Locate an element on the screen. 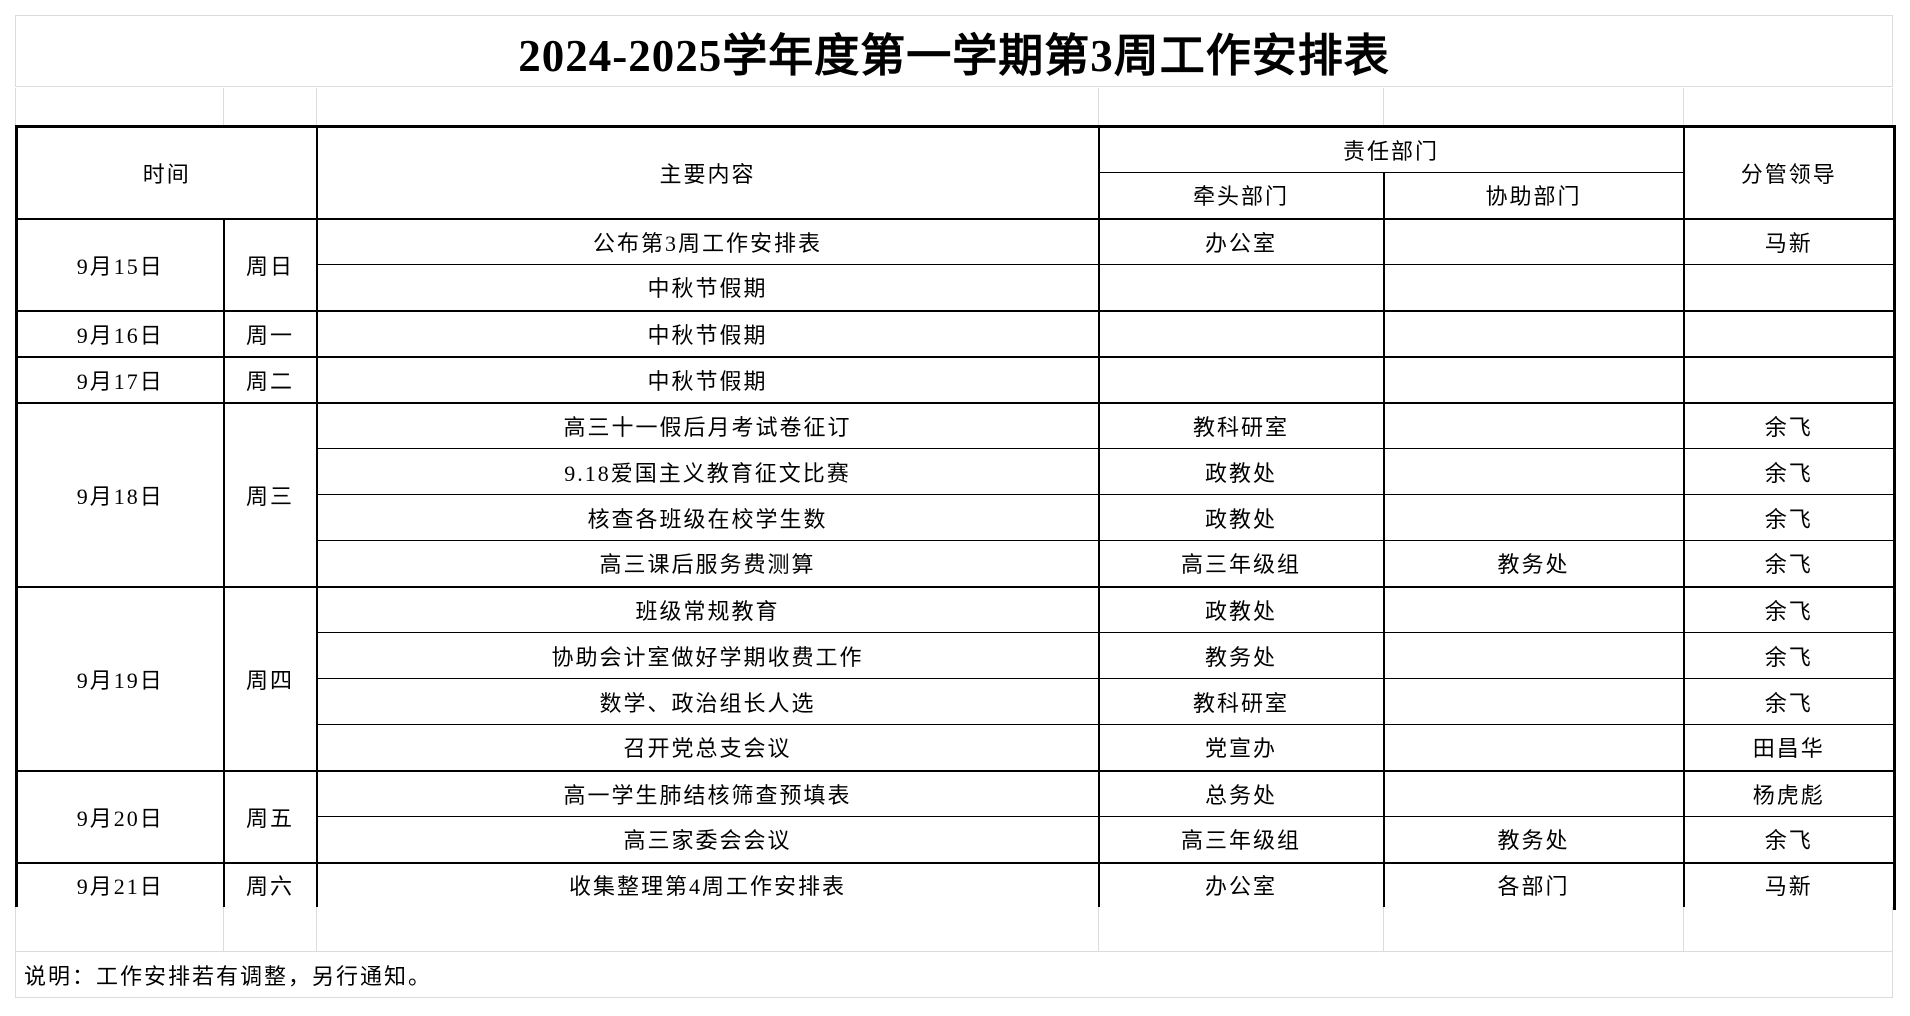  cell-weekday: 周一 is located at coordinates (270, 333).